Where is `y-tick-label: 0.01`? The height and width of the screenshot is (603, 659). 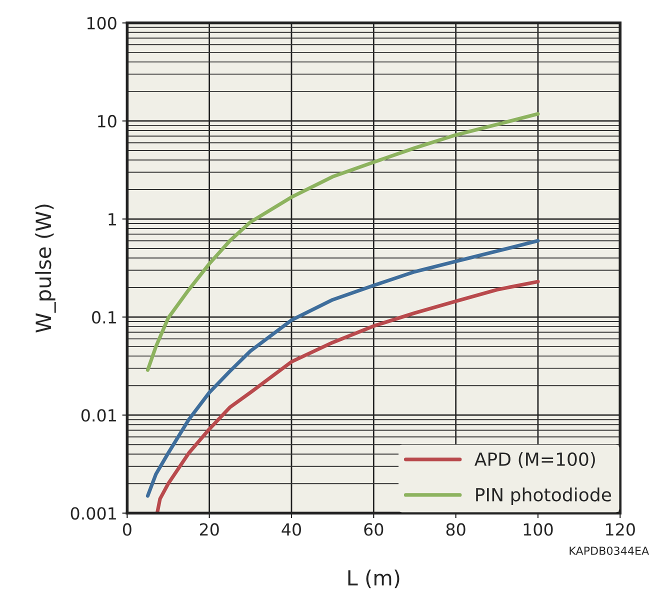
y-tick-label: 0.01 is located at coordinates (98, 415).